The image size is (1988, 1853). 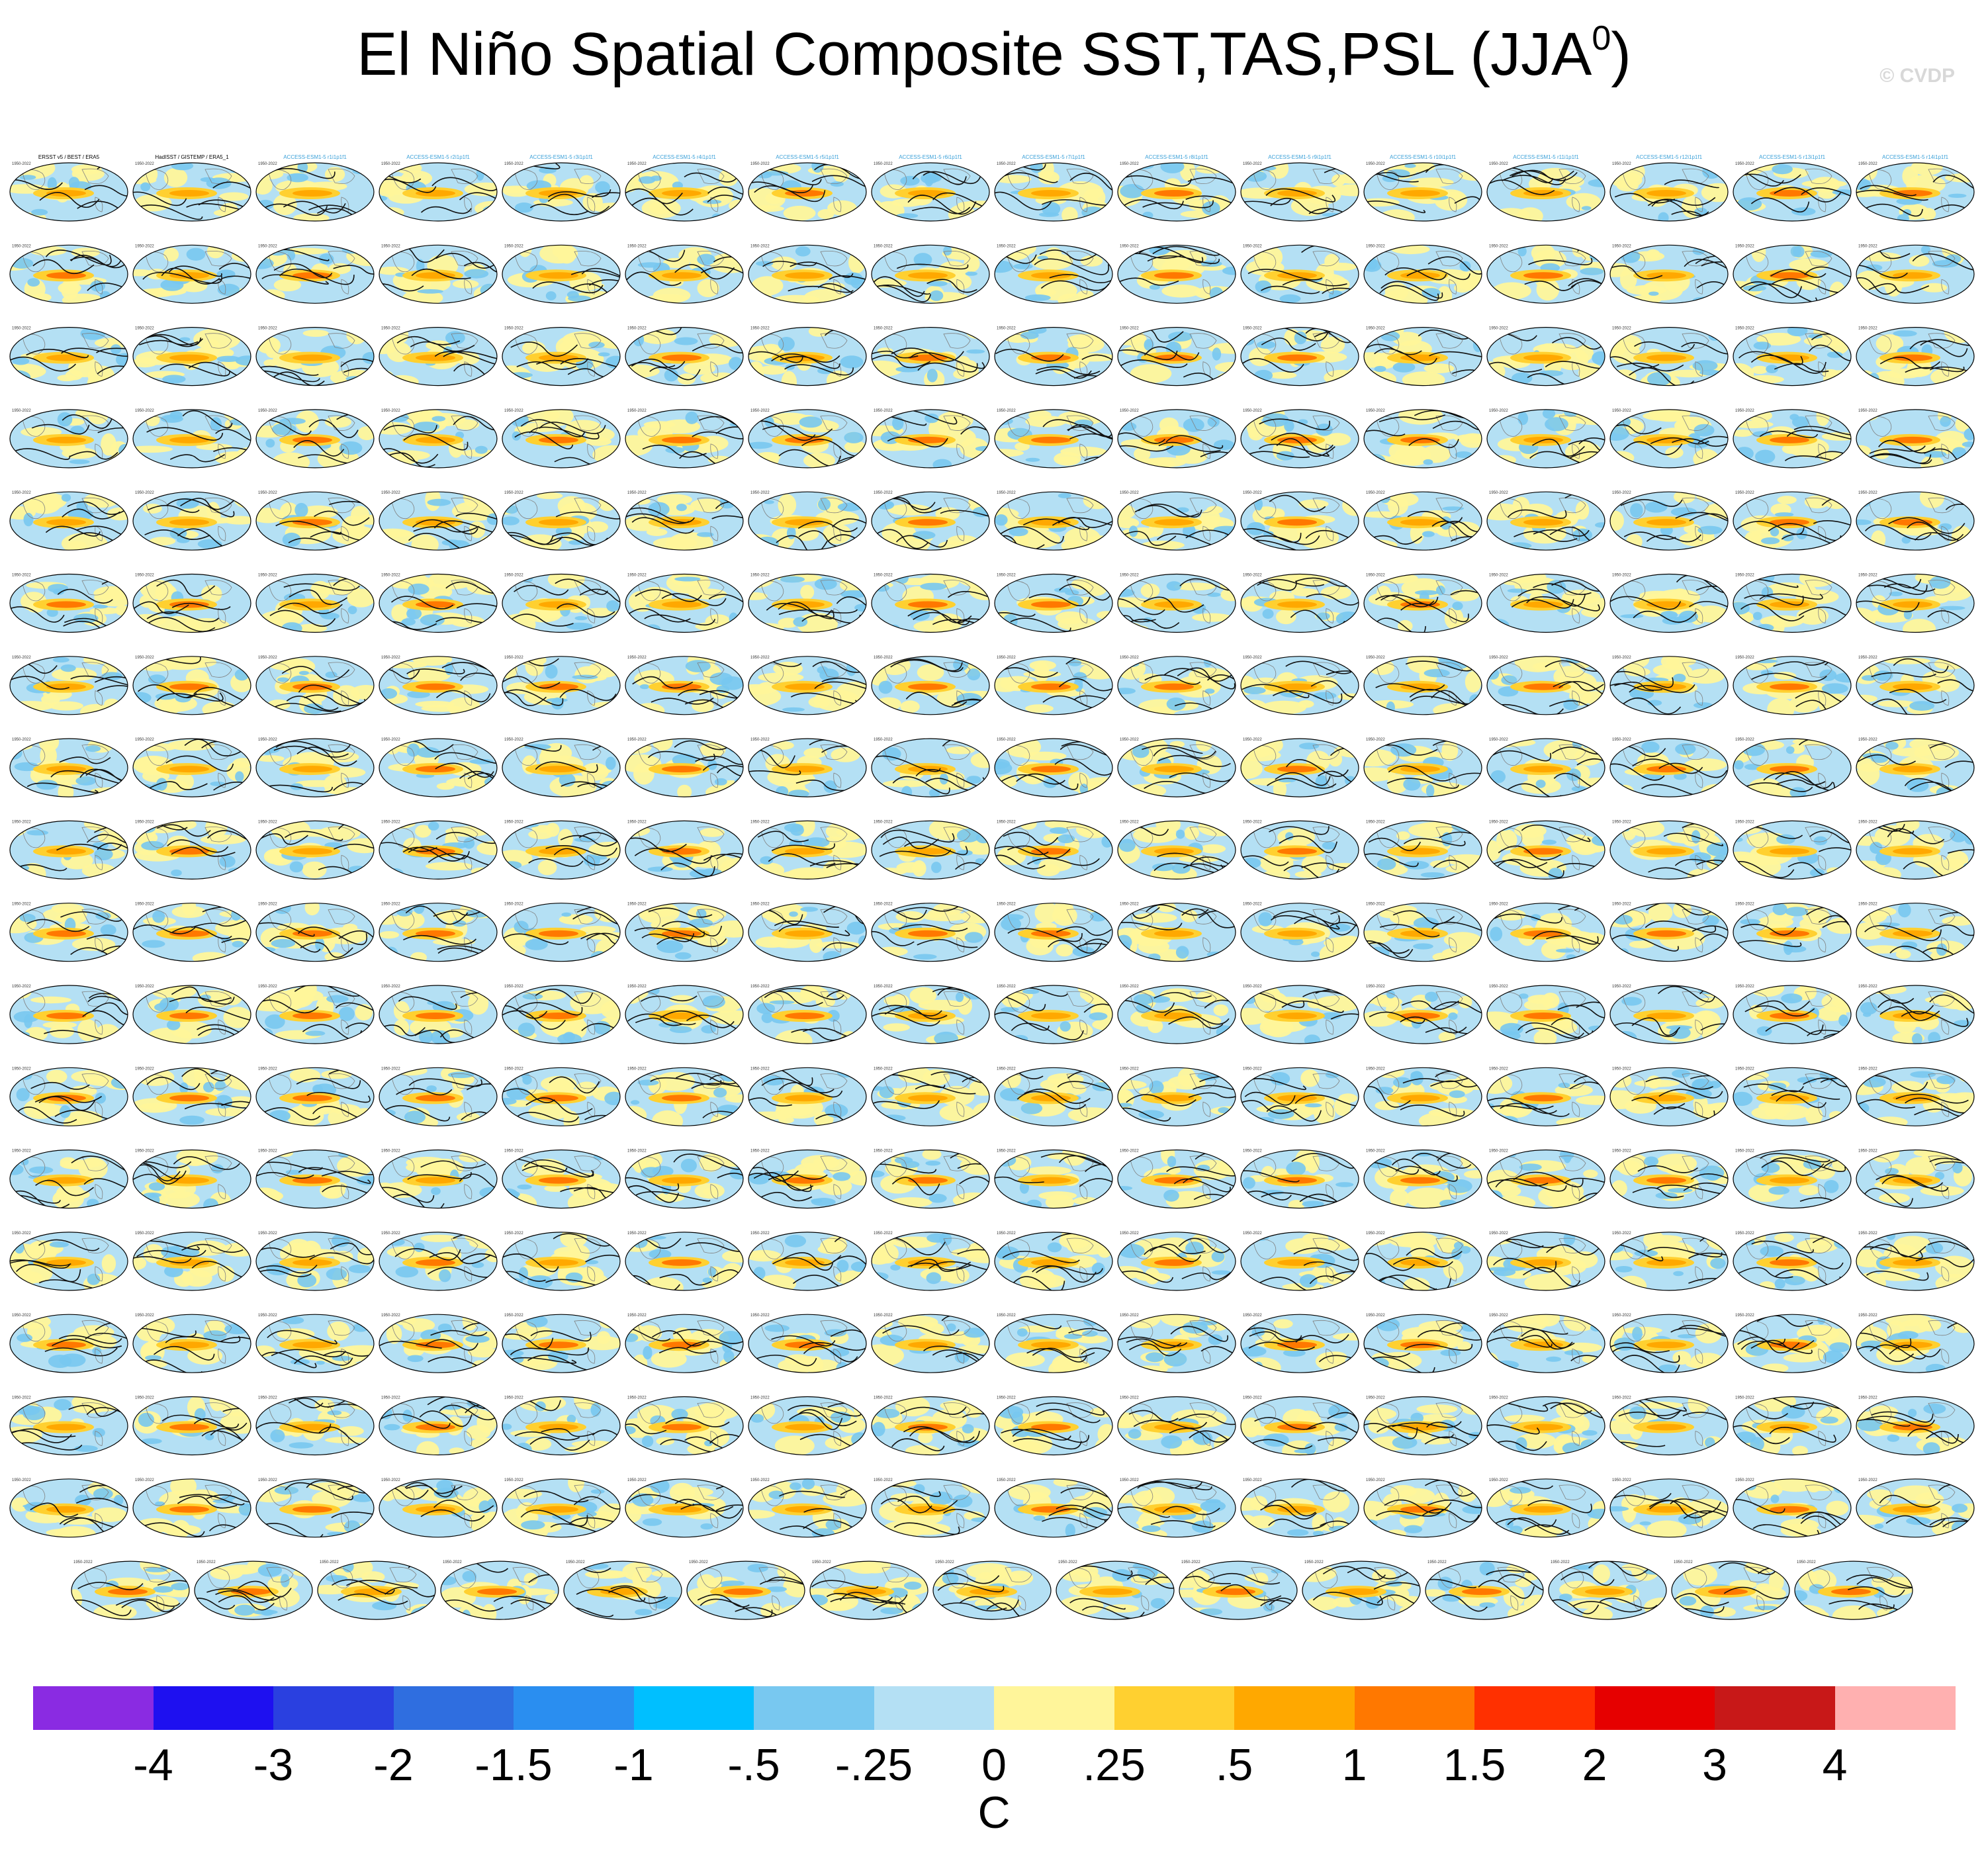 What do you see at coordinates (192, 157) in the screenshot?
I see `panel-title: HadISST / GISTEMP / ERA5_1` at bounding box center [192, 157].